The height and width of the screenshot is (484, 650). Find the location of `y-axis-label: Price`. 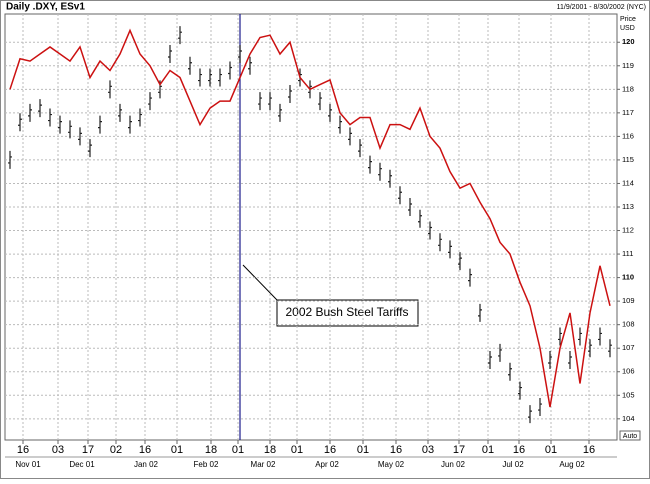

y-axis-label: Price is located at coordinates (628, 19).